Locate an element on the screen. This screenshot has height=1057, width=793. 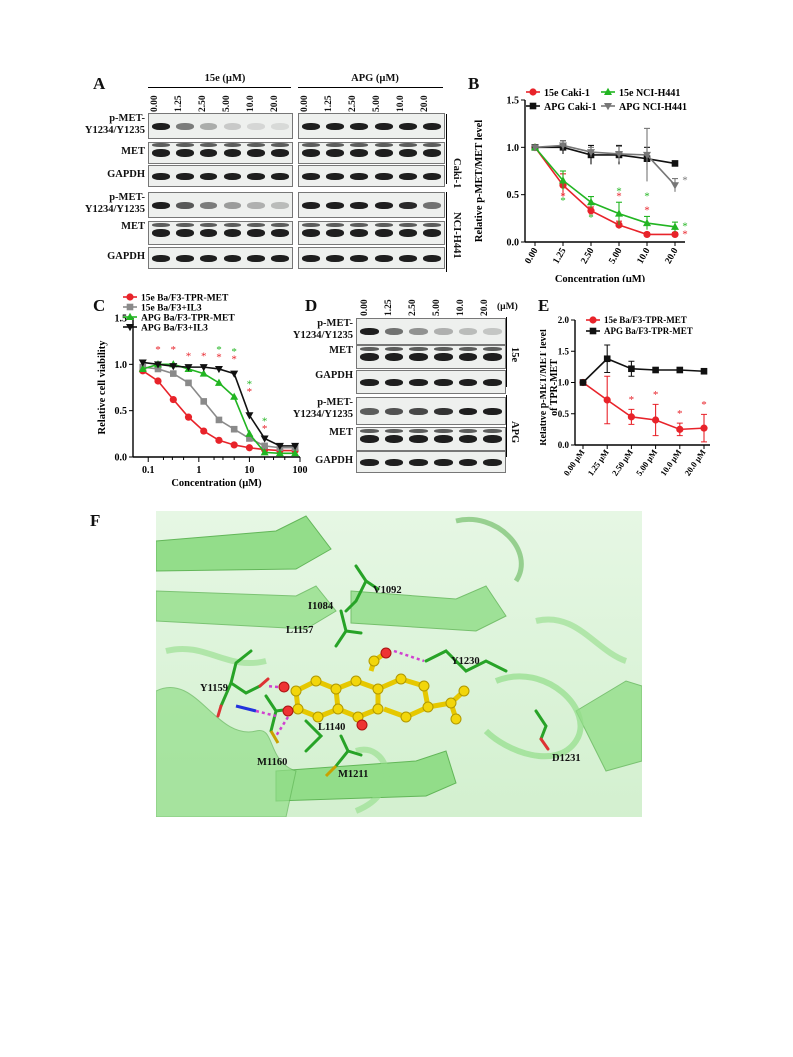
oxygen-sticks is located at coordinates (383, 714).